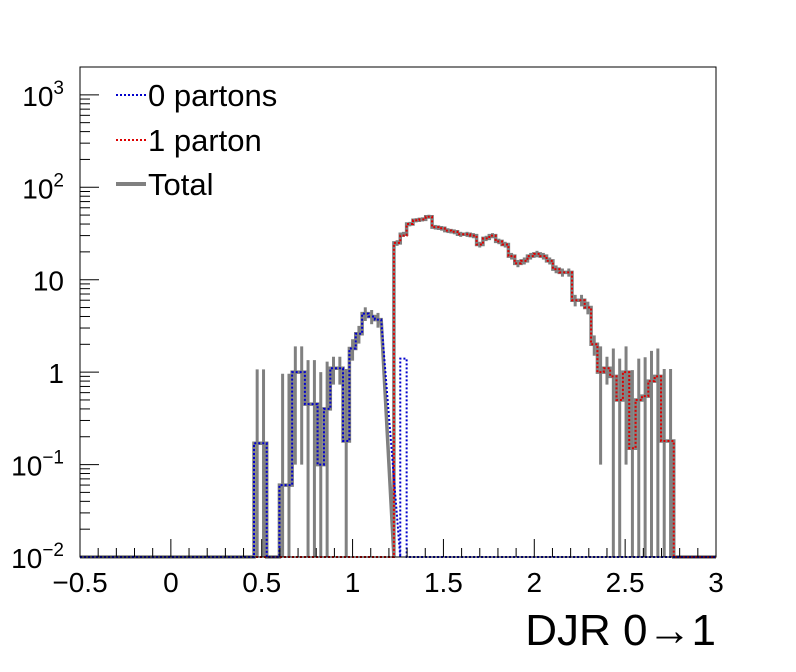 The height and width of the screenshot is (672, 796). What do you see at coordinates (56, 373) in the screenshot?
I see `y-tick-label: 1` at bounding box center [56, 373].